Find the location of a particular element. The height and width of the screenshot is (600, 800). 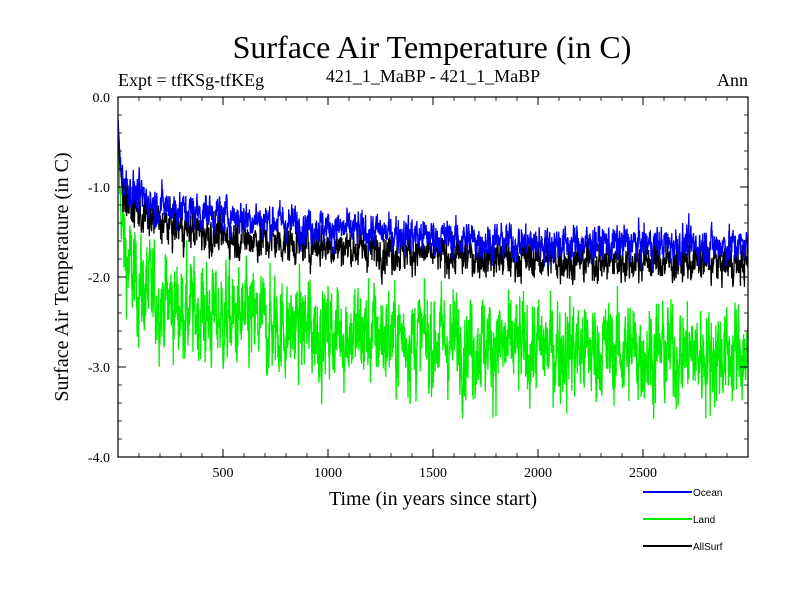

y-tick-label: -2.0 is located at coordinates (99, 278).